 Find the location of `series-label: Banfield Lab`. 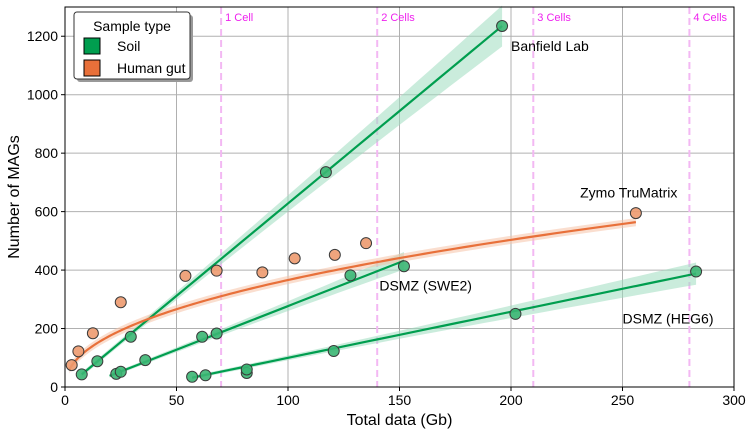

series-label: Banfield Lab is located at coordinates (550, 46).